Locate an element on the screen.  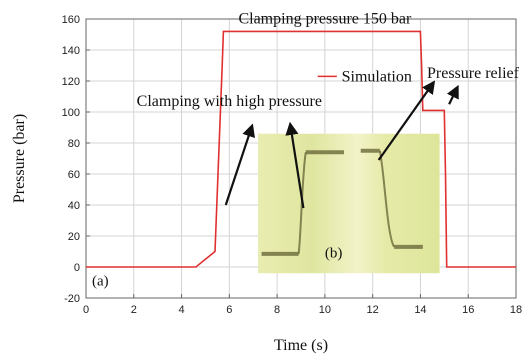
x-tick-label: 8 is located at coordinates (277, 310).